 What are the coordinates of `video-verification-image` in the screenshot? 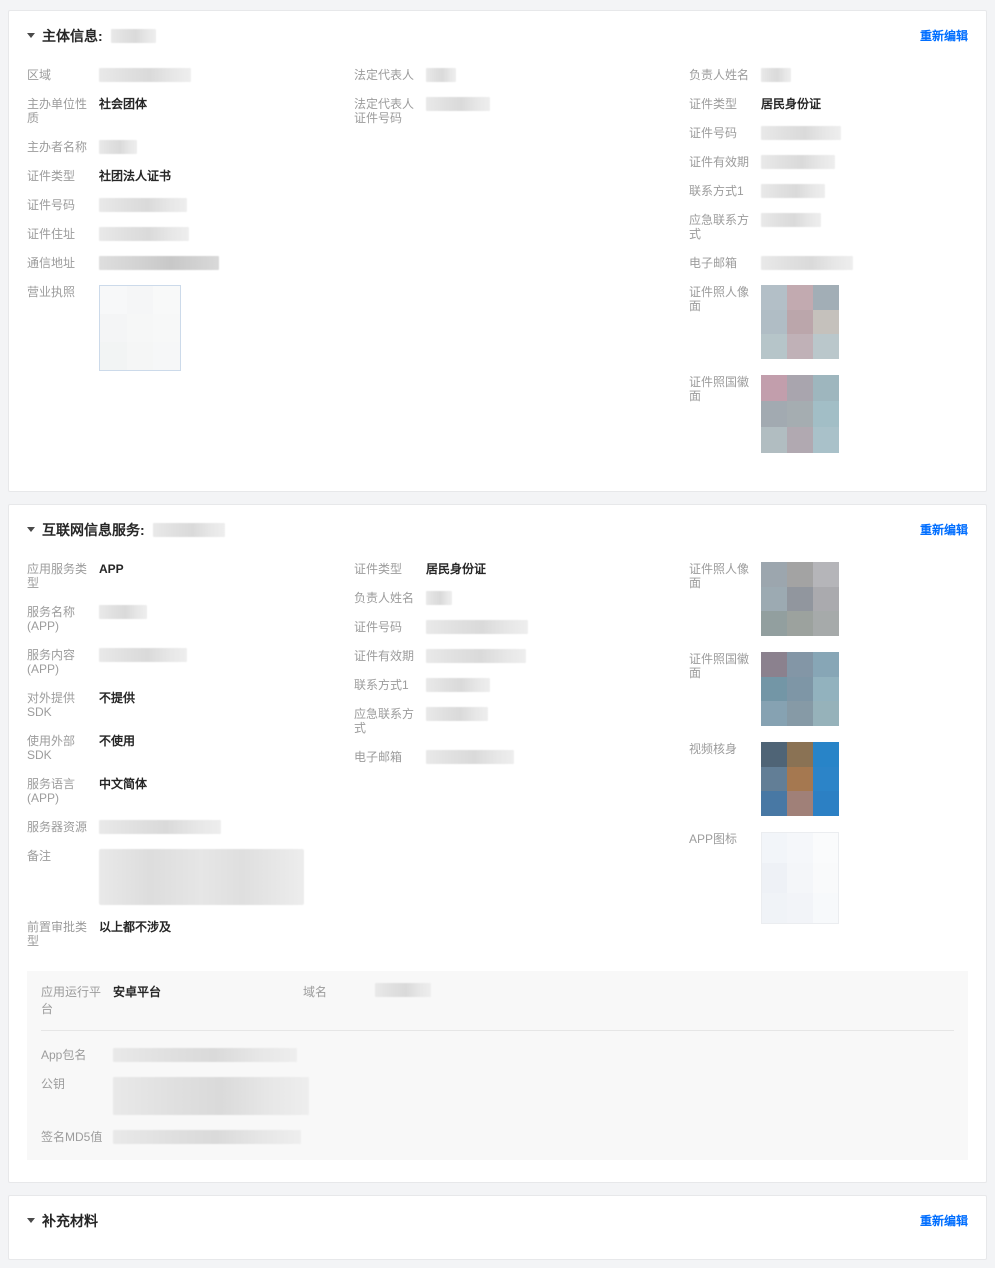 It's located at (800, 779).